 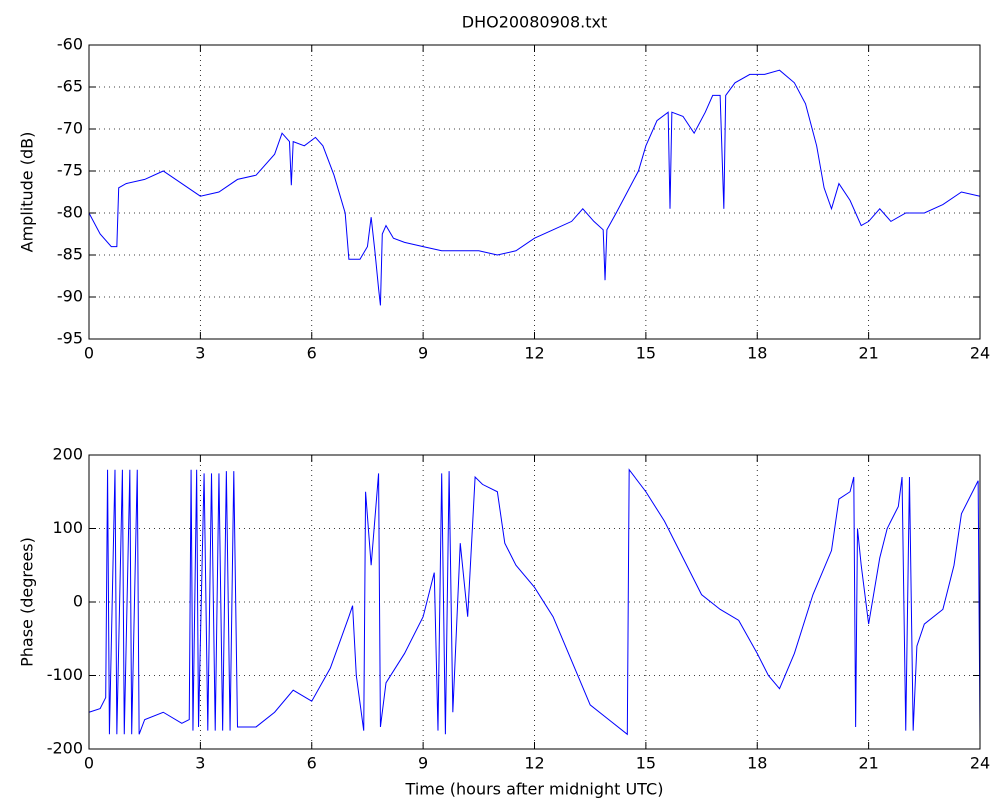 I want to click on y-tick-label: -95, so click(x=70, y=338).